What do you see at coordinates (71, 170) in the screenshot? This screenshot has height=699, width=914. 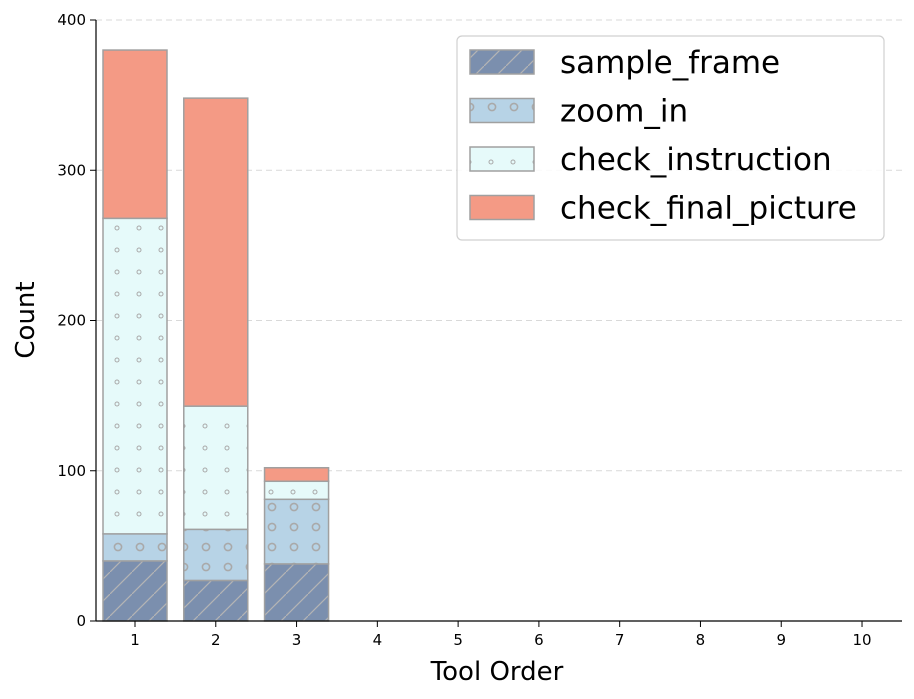 I see `y-tick-label: 300` at bounding box center [71, 170].